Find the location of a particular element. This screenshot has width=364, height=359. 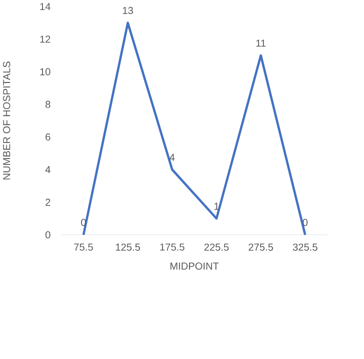

y-tick-label: 2 is located at coordinates (48, 202).